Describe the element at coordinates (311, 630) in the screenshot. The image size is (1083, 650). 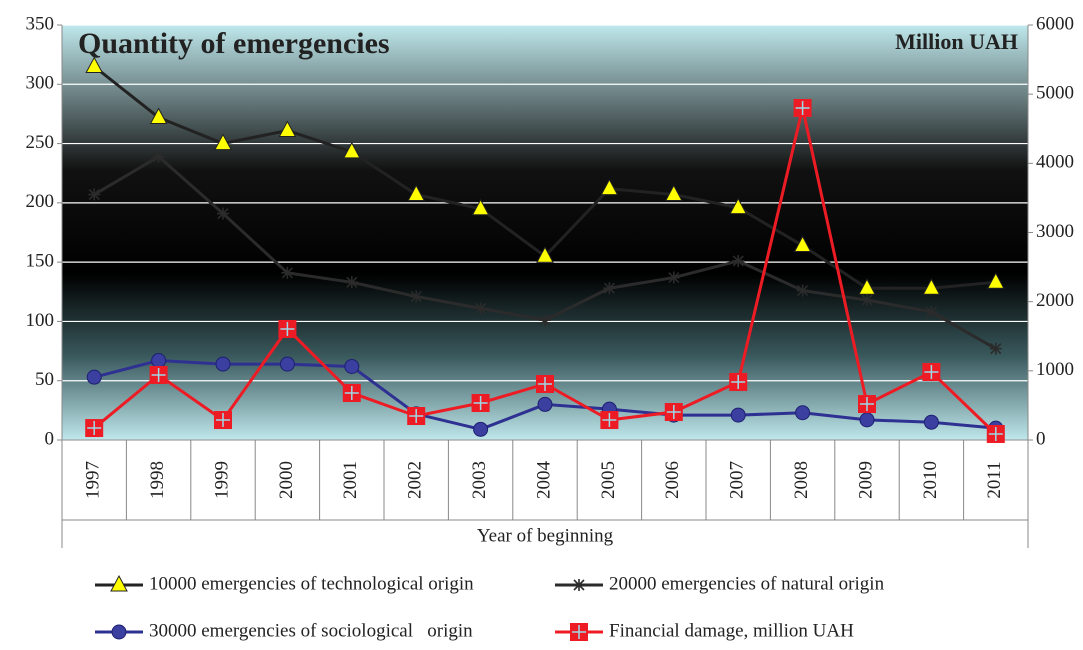
I see `legend-label: 30000 emergencies of sociological origin` at that location.